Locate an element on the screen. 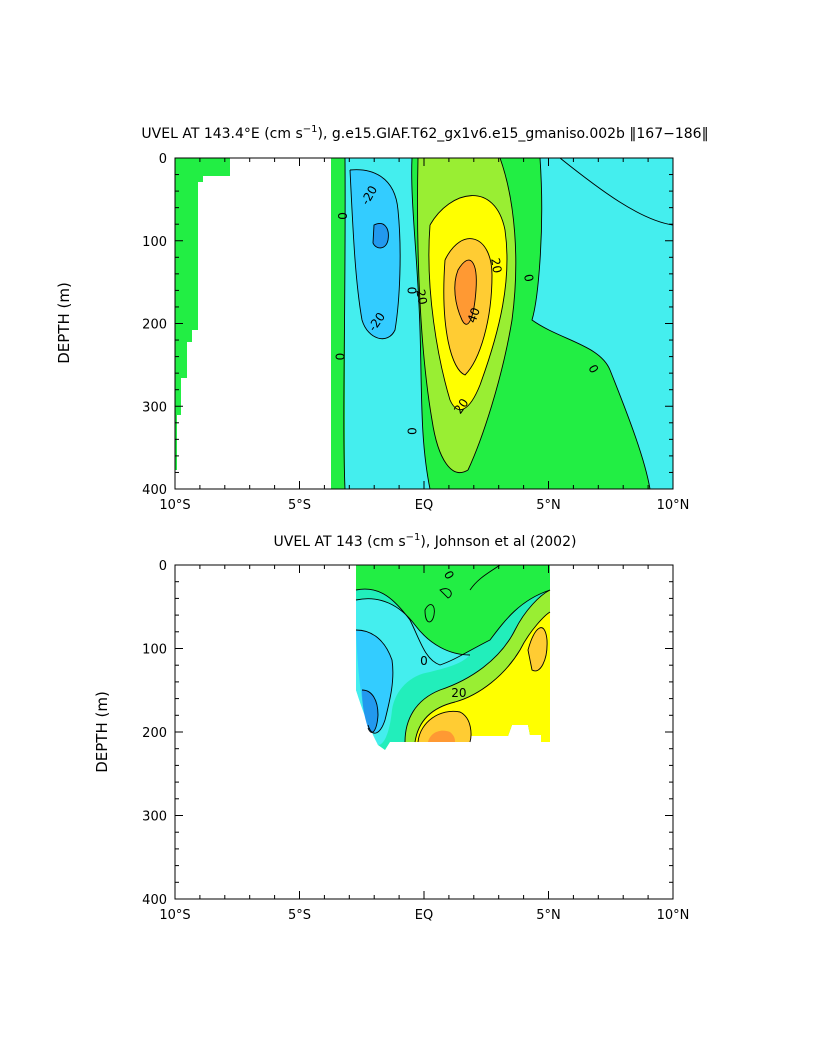 The width and height of the screenshot is (818, 1055). bottom-contour-label: 20 is located at coordinates (458, 693).